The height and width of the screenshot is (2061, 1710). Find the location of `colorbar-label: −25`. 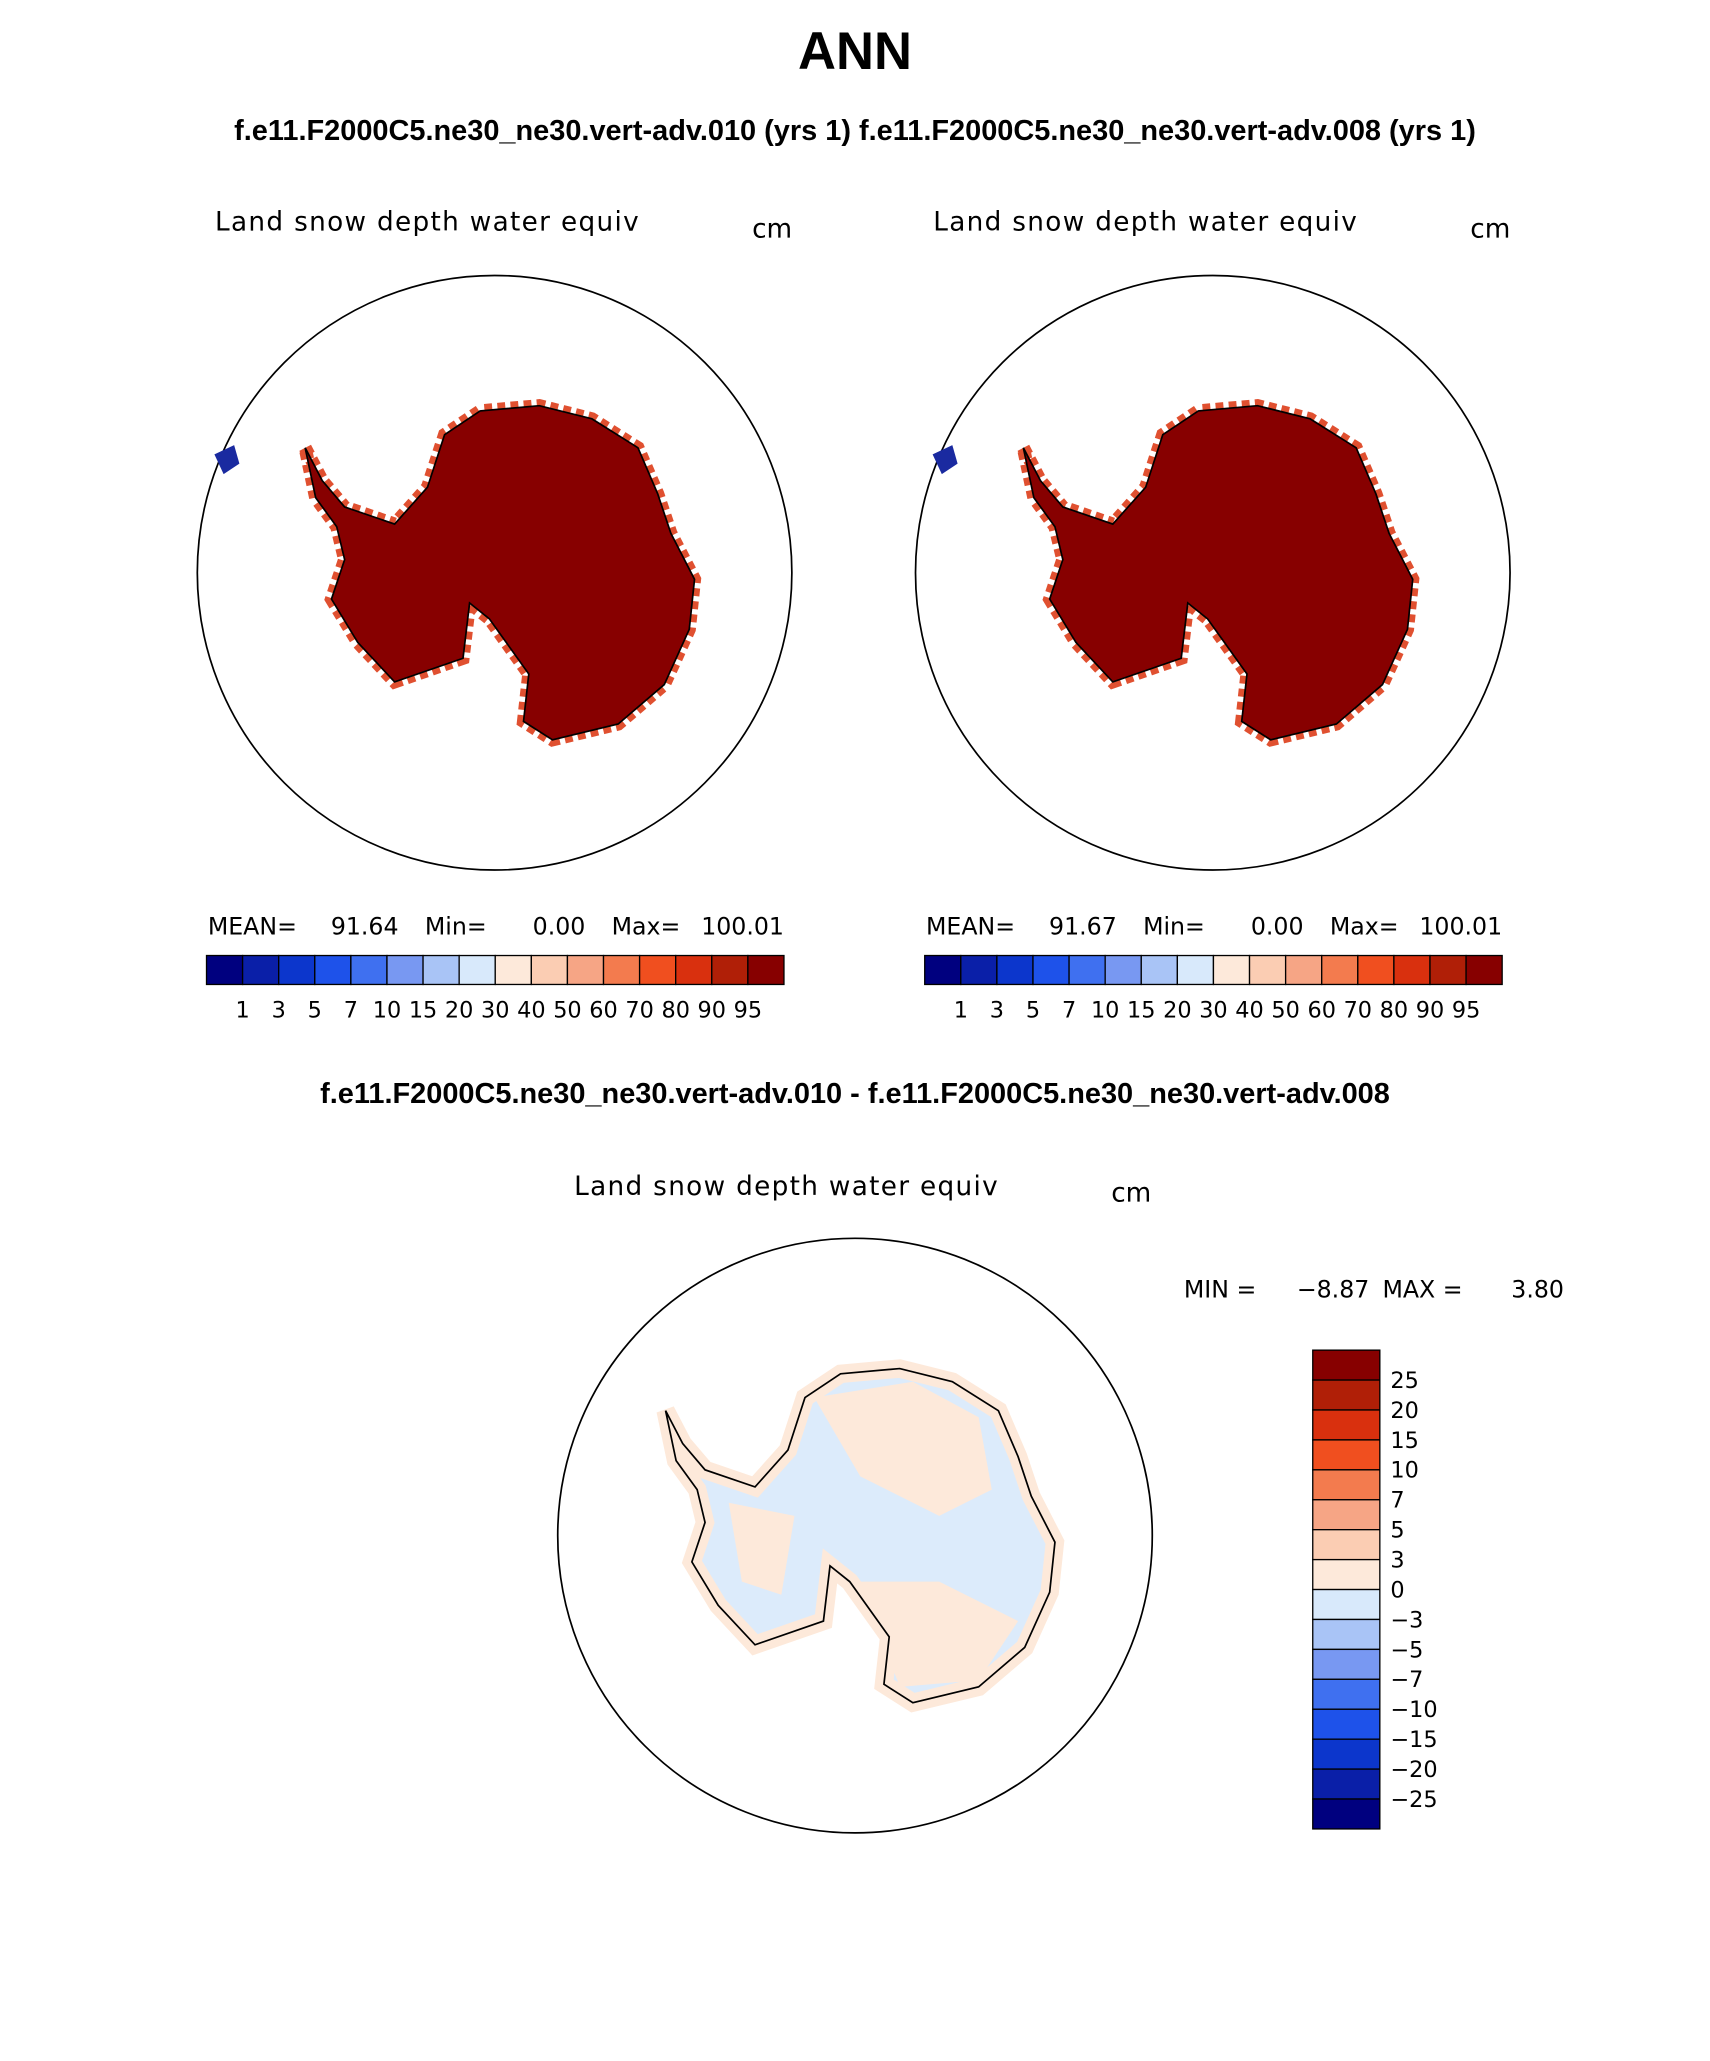

colorbar-label: −25 is located at coordinates (1413, 1800).